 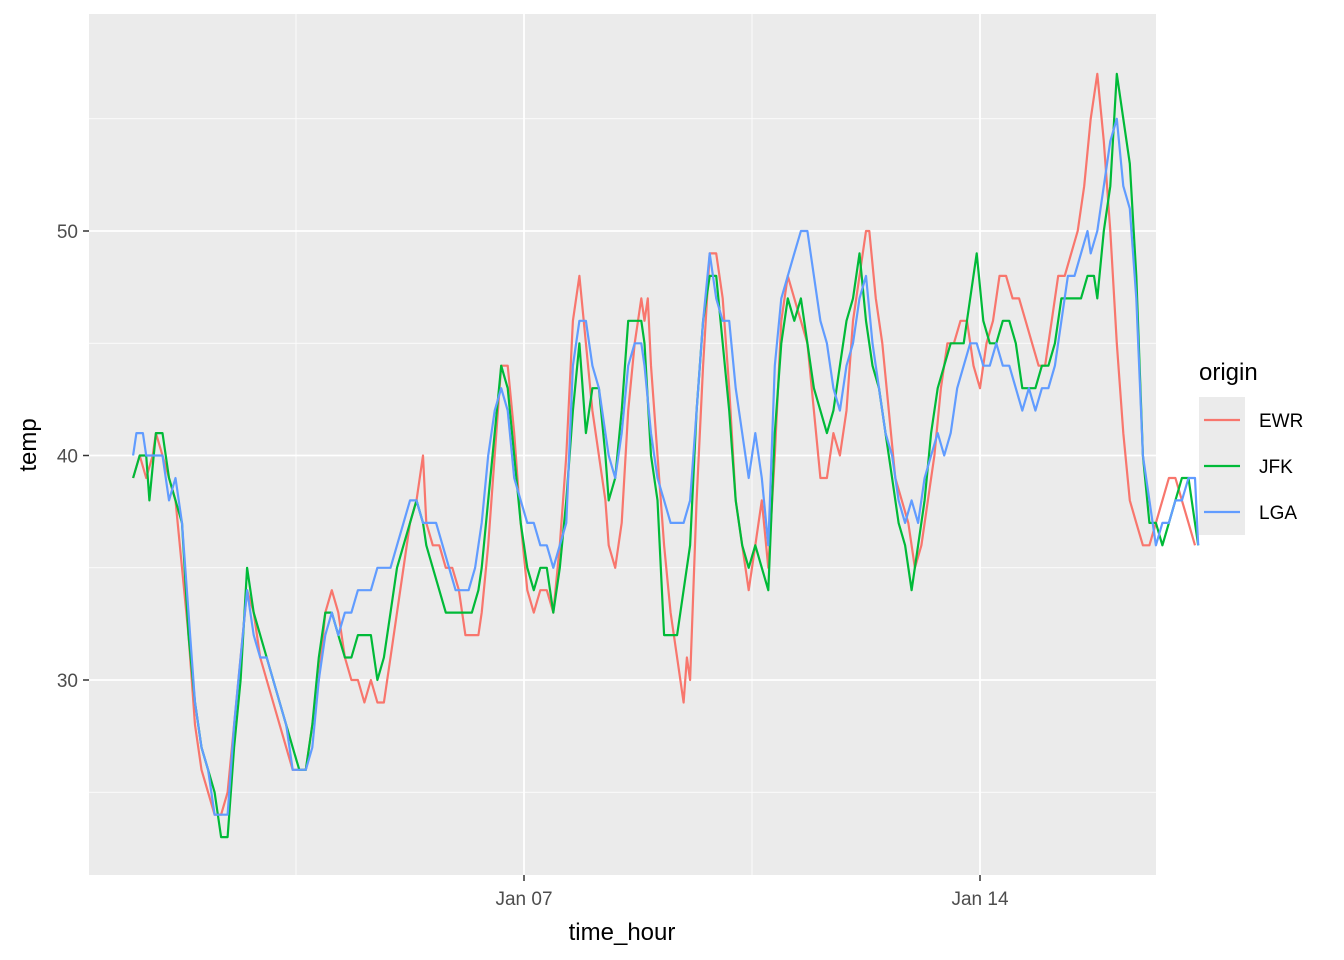 I want to click on x-tick-label: Jan 14, so click(x=979, y=899).